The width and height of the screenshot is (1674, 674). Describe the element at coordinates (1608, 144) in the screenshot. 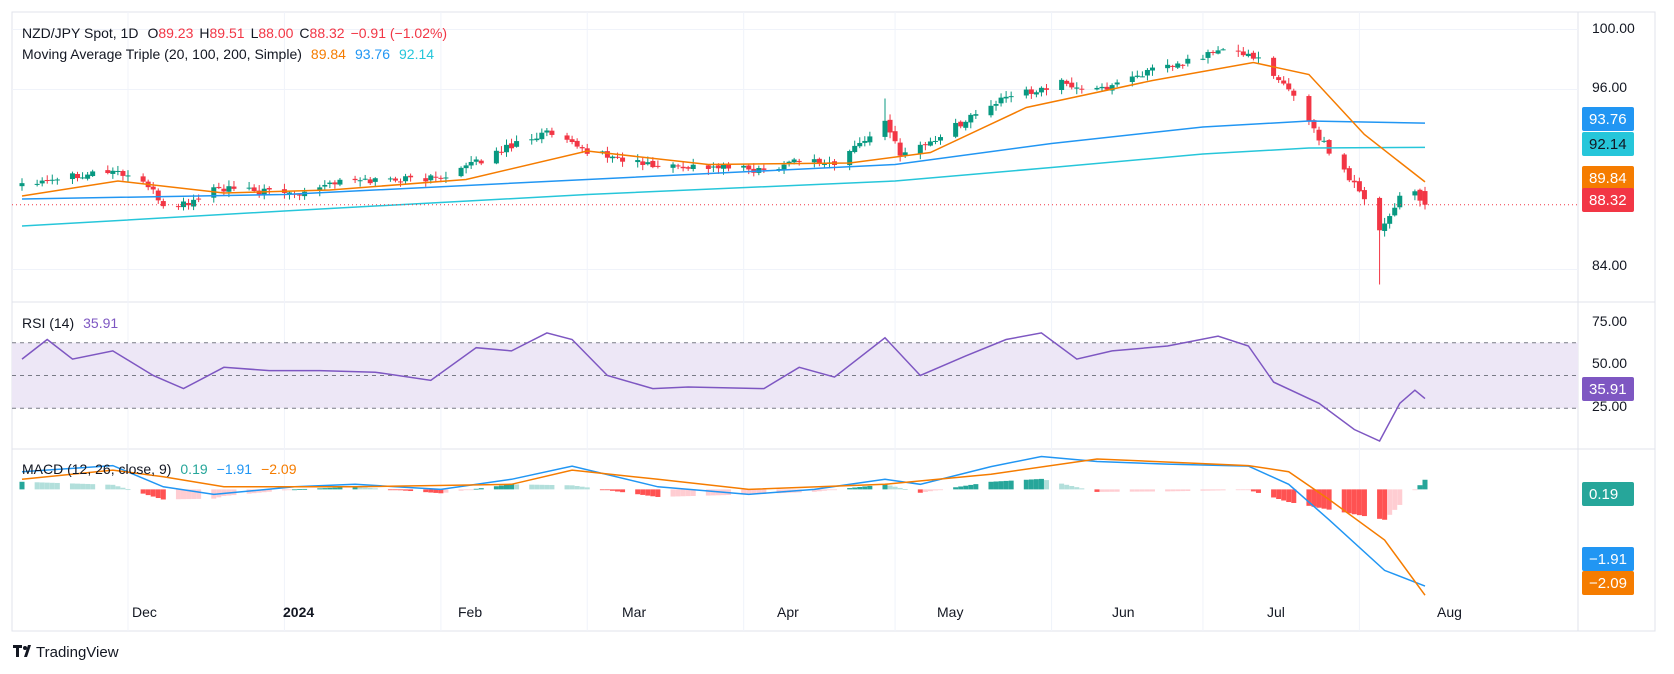

I see `badge-sma200-bg` at that location.